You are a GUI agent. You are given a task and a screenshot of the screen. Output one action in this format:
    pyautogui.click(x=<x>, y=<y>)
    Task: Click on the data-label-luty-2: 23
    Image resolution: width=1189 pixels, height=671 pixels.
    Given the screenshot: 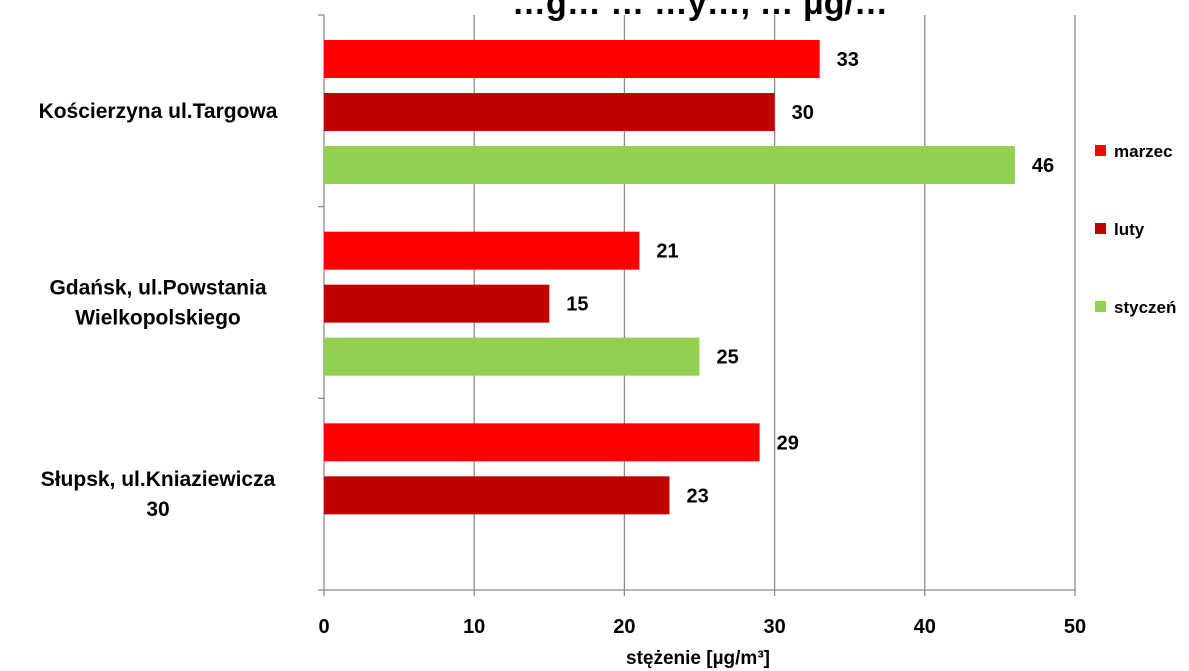 What is the action you would take?
    pyautogui.click(x=697, y=496)
    